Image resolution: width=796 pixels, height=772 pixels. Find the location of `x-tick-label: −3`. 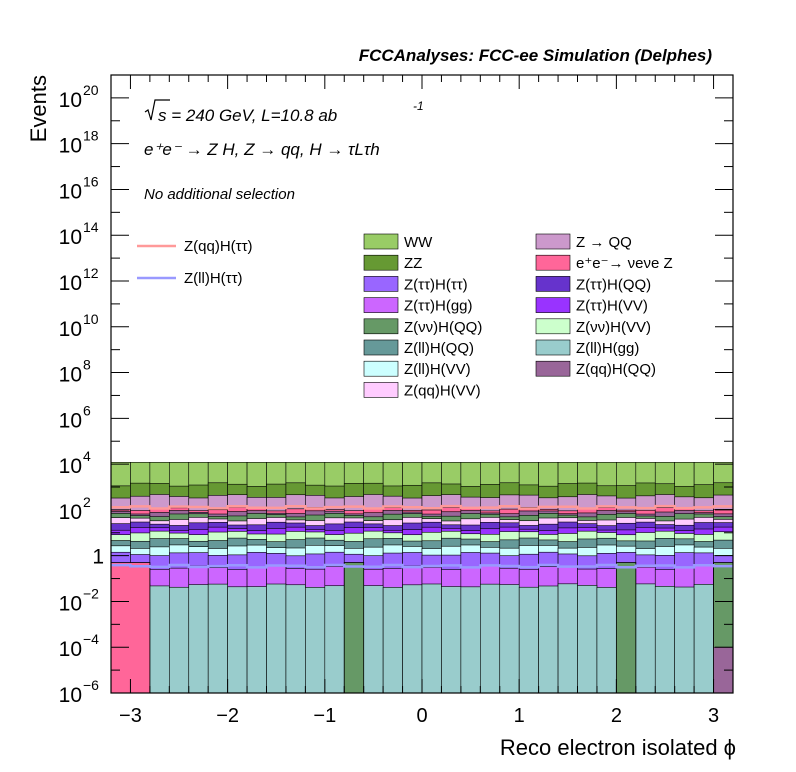

x-tick-label: −3 is located at coordinates (130, 716).